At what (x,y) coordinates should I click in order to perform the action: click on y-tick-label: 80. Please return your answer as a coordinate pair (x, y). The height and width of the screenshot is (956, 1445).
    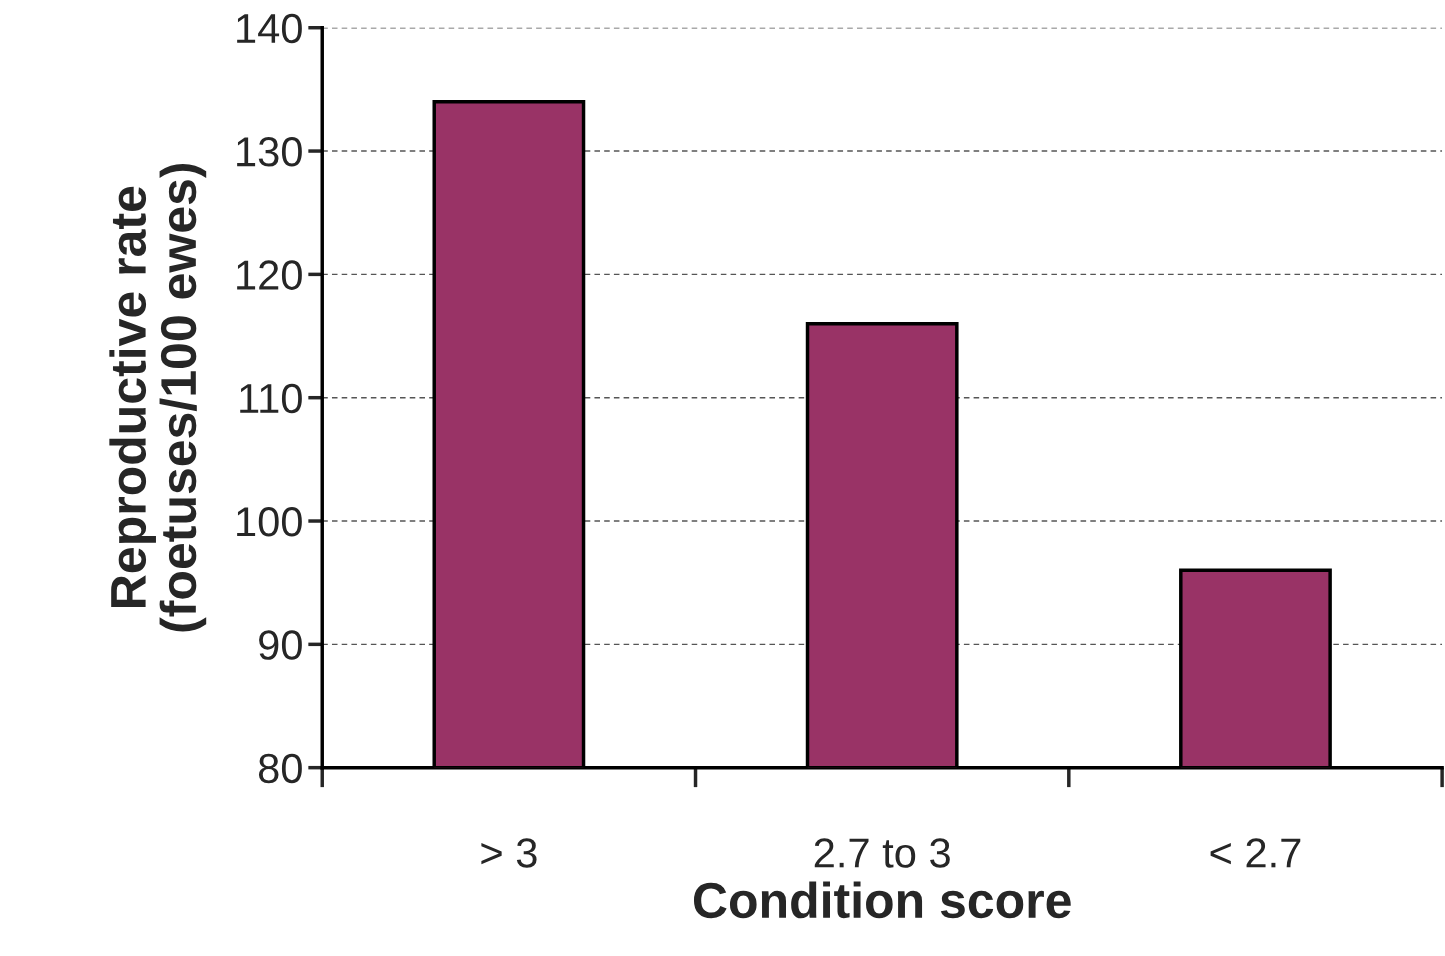
    Looking at the image, I should click on (280, 768).